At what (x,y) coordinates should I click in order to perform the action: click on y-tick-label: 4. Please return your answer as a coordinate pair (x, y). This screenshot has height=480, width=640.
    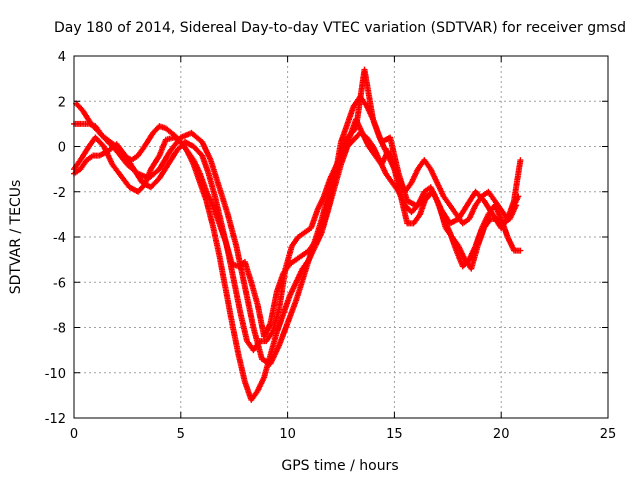
    Looking at the image, I should click on (62, 57).